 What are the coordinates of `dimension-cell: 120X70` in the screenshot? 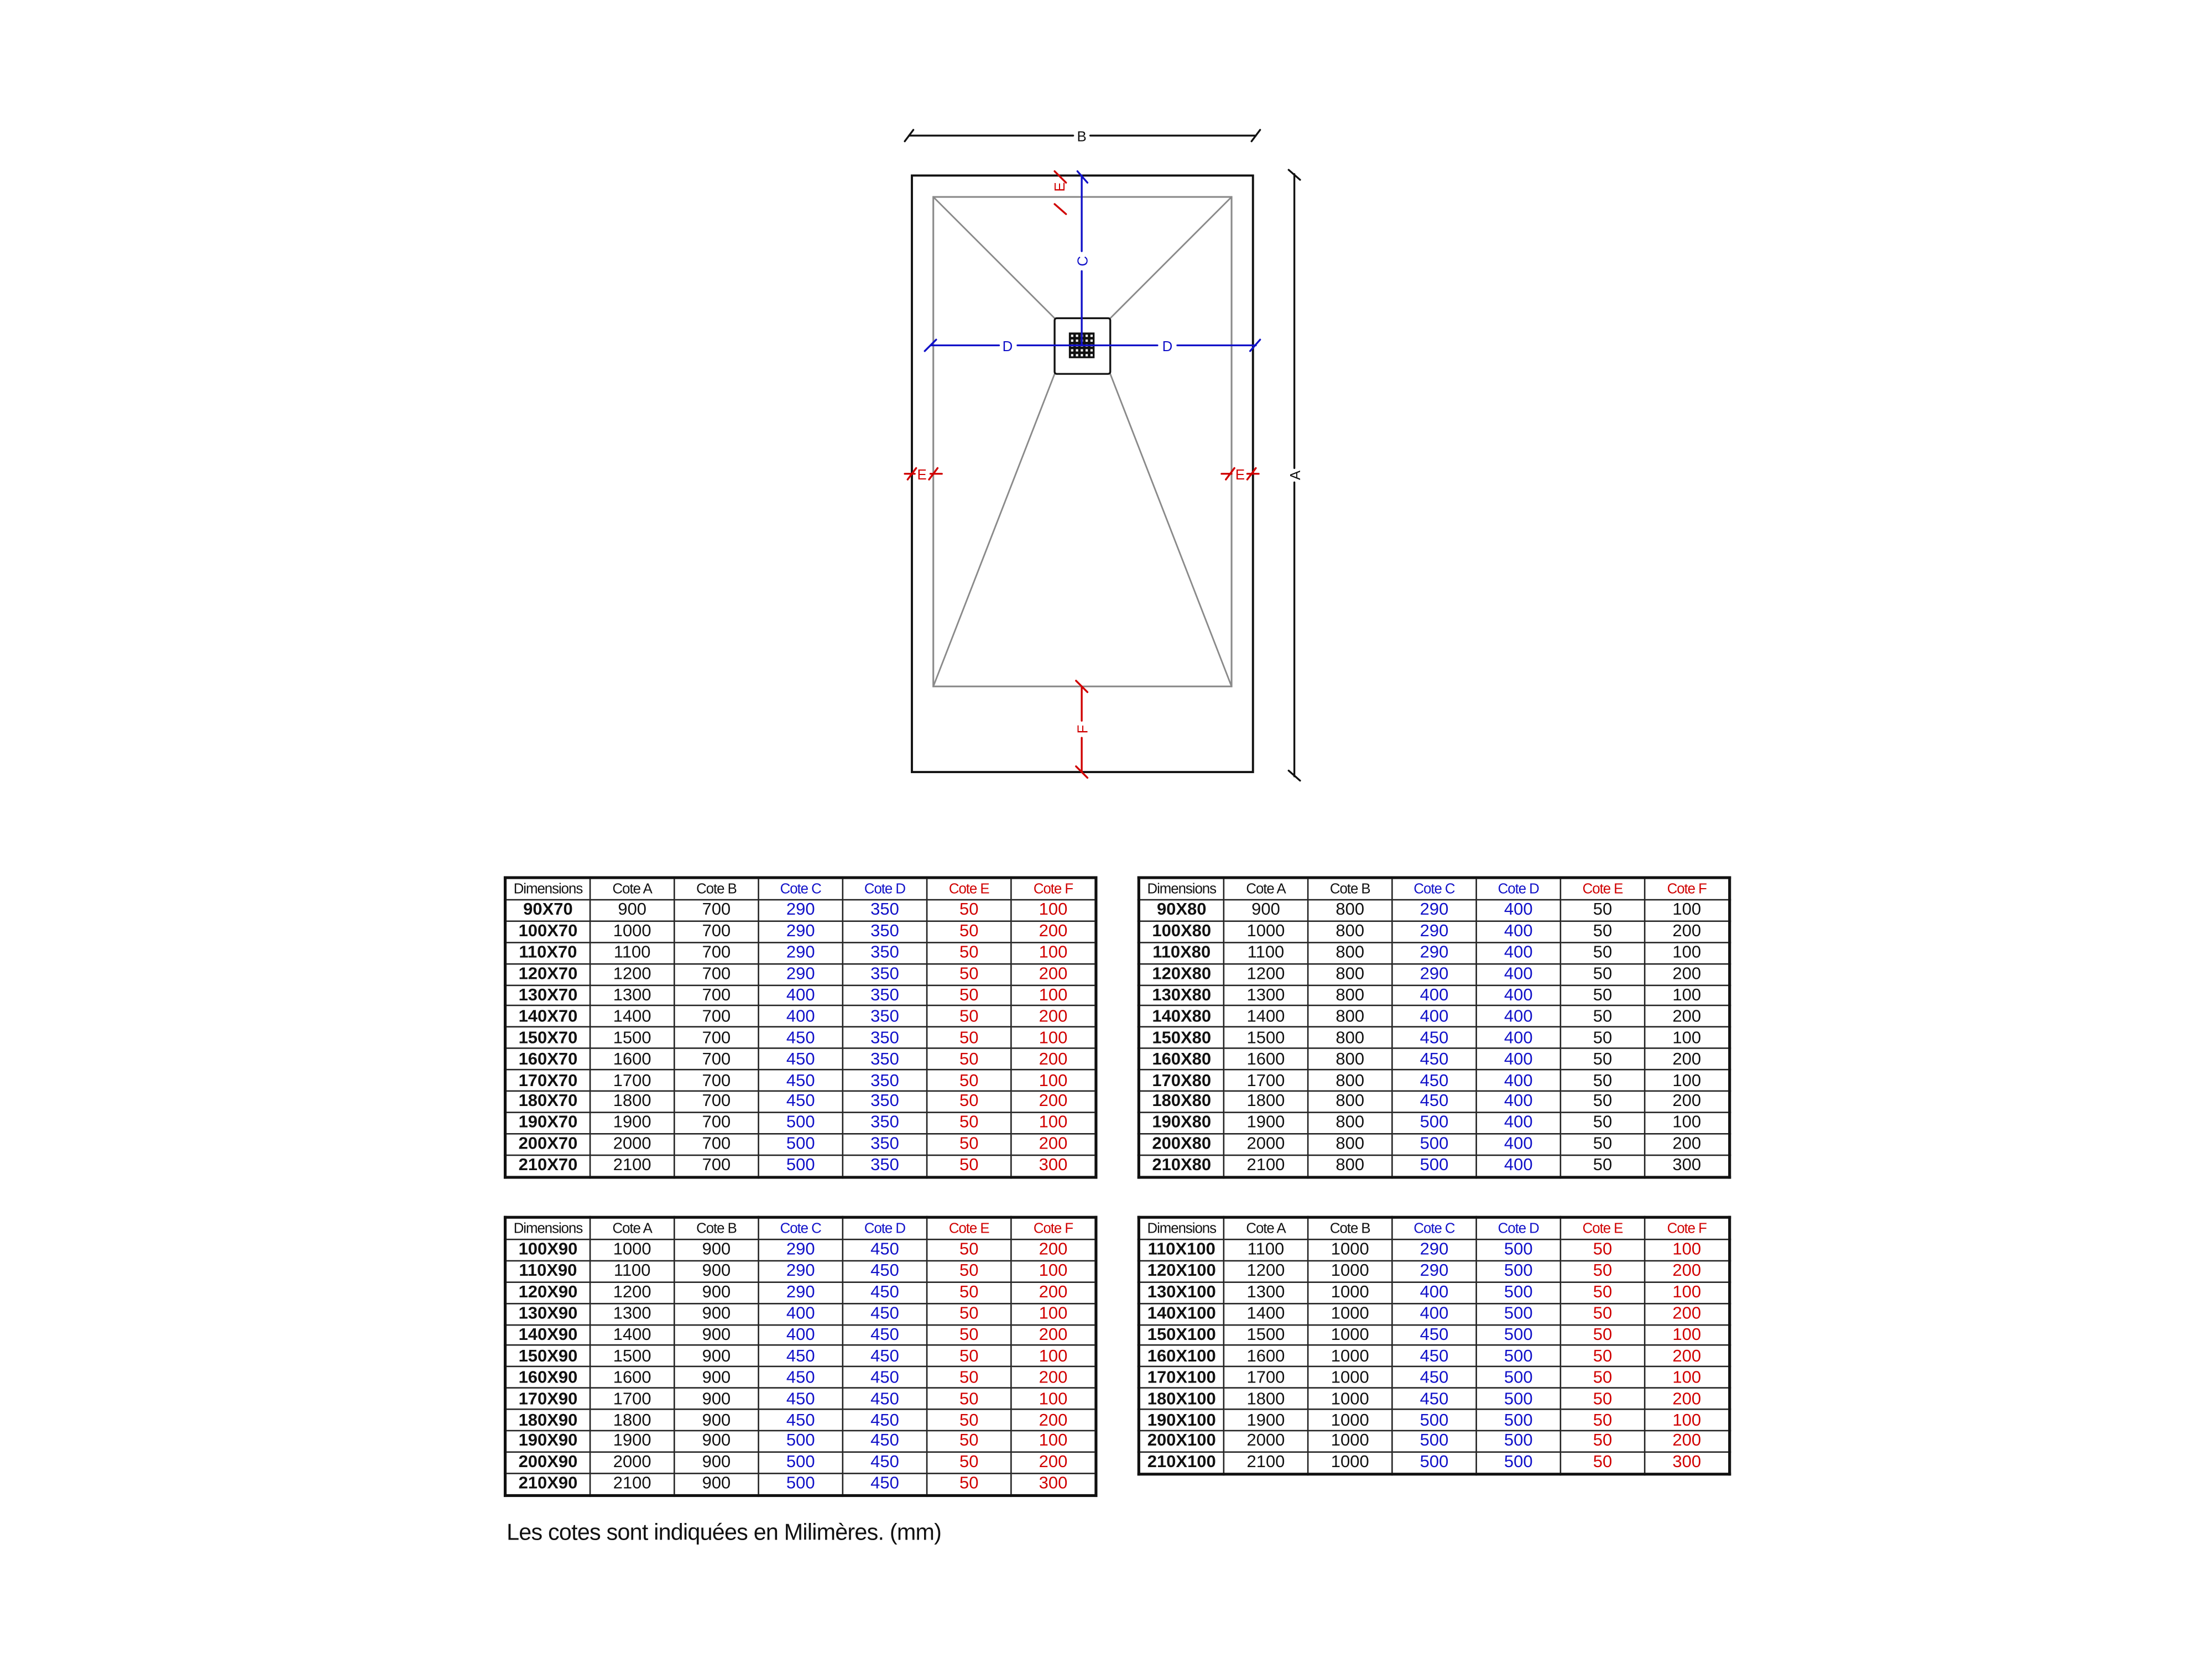 It's located at (547, 975).